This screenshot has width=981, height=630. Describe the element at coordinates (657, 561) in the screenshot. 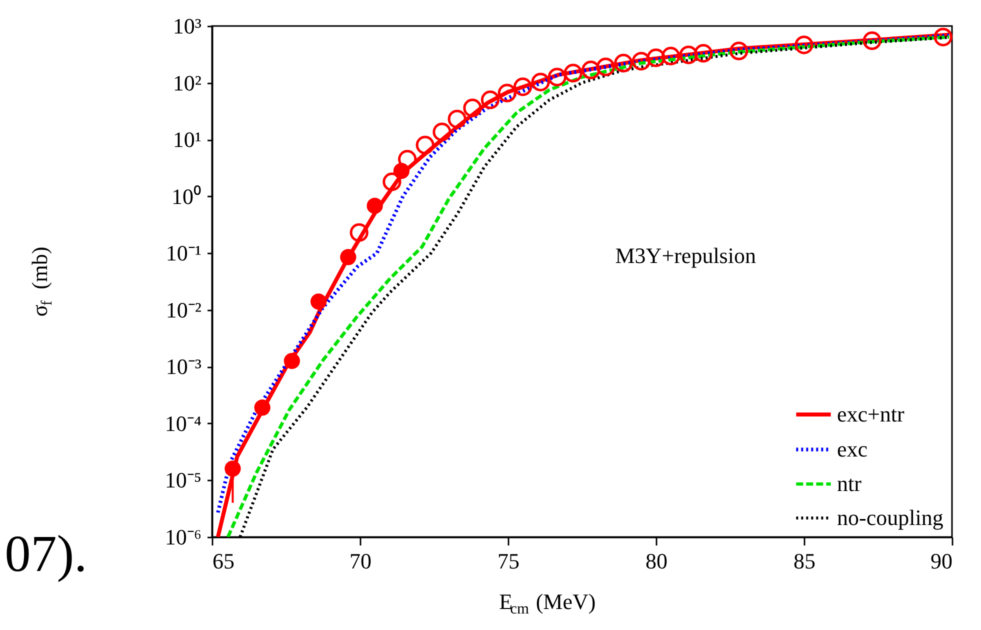

I see `x-tick-label: 80` at that location.